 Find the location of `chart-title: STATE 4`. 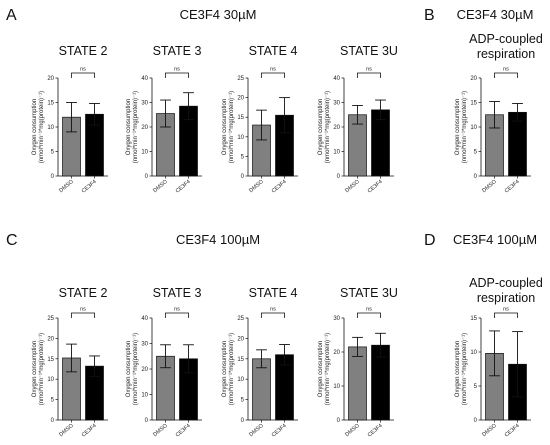

chart-title: STATE 4 is located at coordinates (273, 51).